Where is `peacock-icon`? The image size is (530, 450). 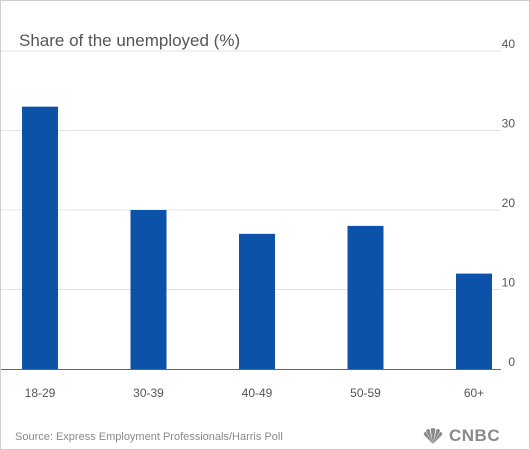 peacock-icon is located at coordinates (433, 436).